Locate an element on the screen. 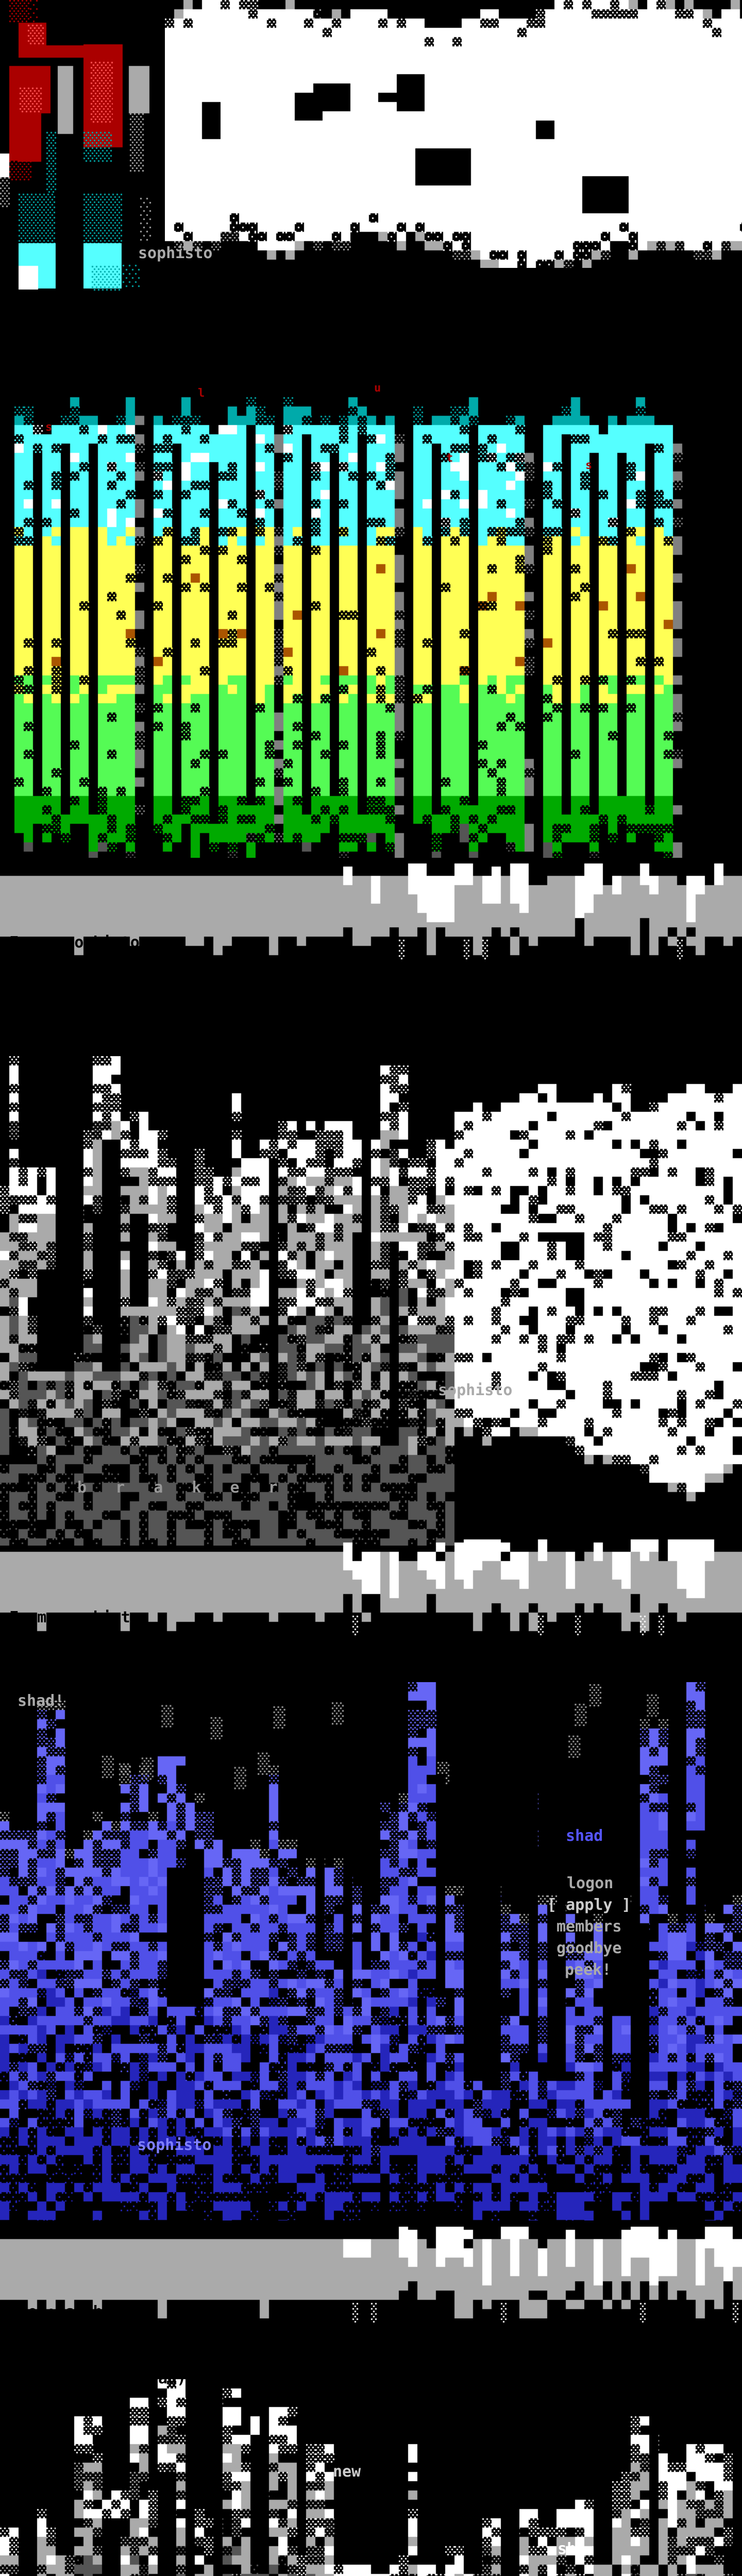 The width and height of the screenshot is (742, 2576). new-label: new is located at coordinates (347, 2472).